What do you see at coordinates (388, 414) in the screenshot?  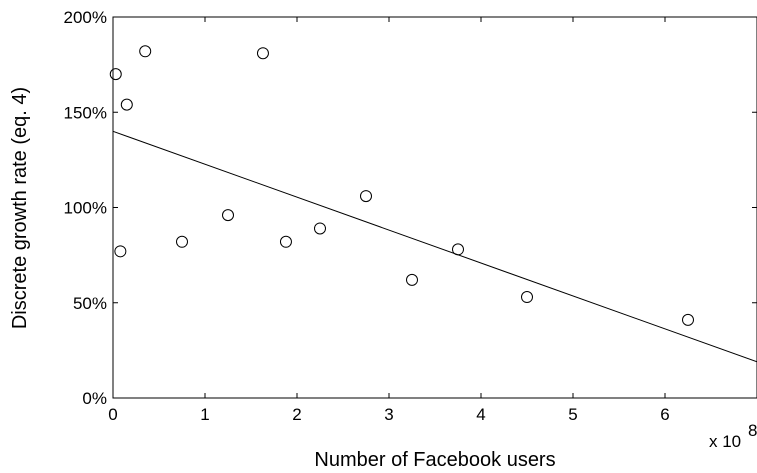 I see `x-tick-label: 3` at bounding box center [388, 414].